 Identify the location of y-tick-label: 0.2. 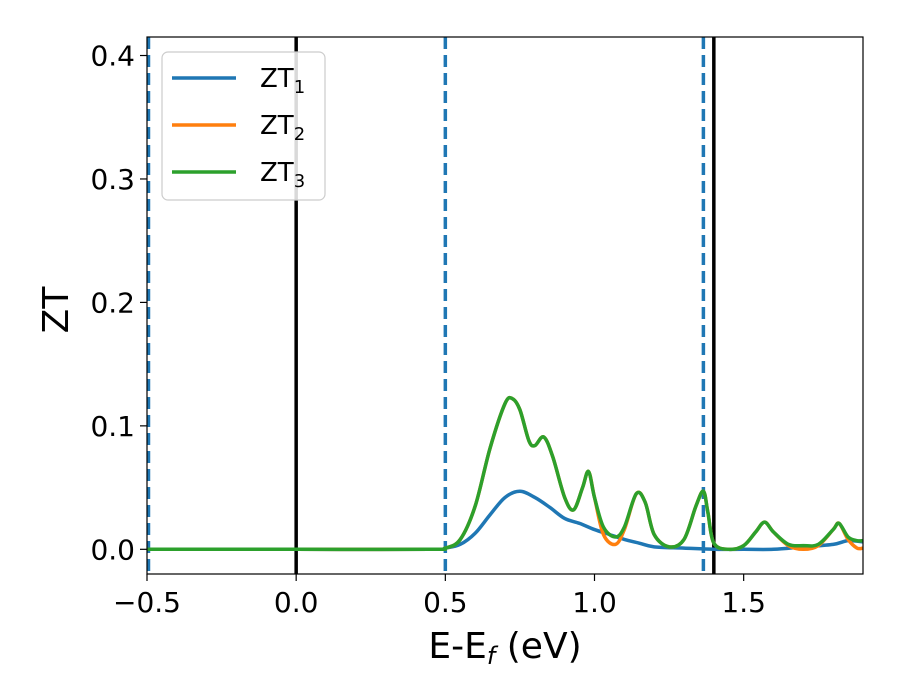
(112, 302).